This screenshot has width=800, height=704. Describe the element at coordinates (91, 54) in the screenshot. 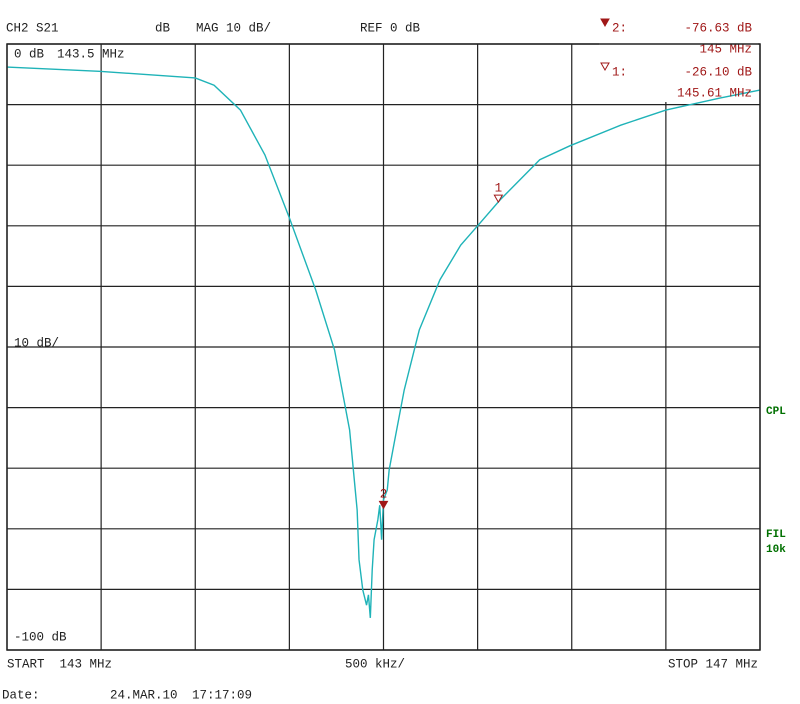

I see `top-freq: 143.5 MHz` at that location.